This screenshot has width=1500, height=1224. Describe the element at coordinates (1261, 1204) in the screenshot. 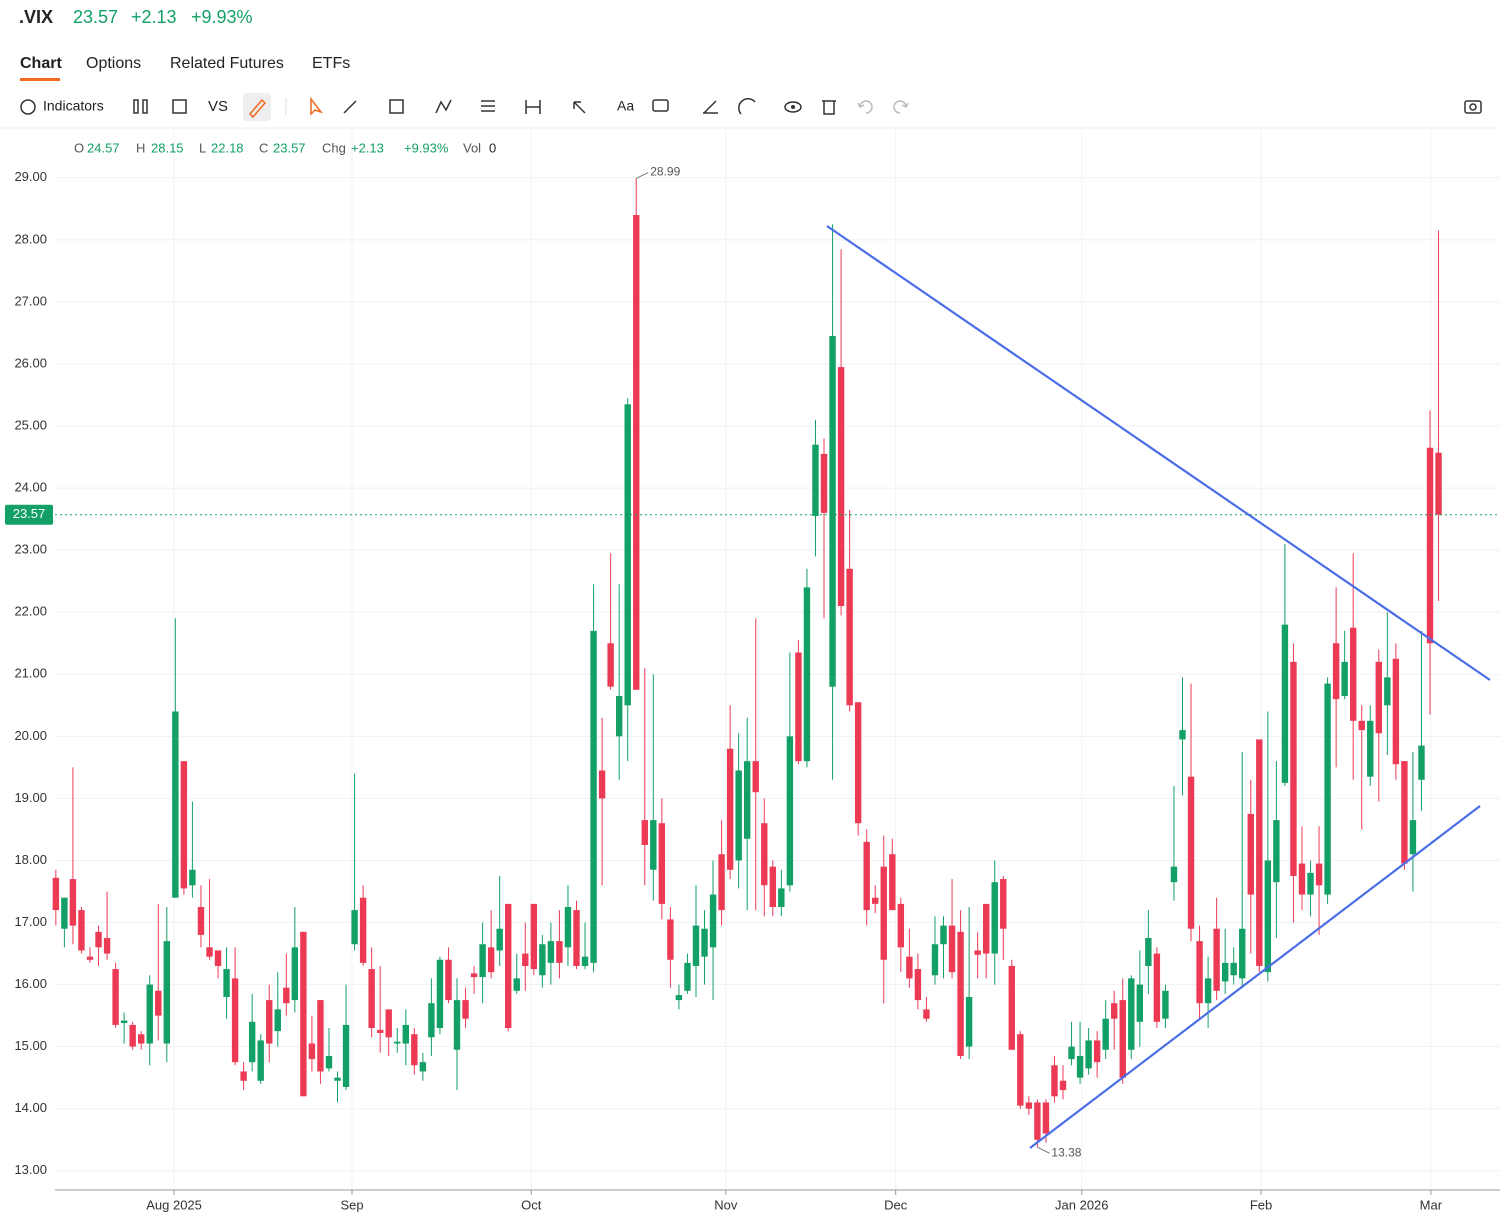

I see `x-tick-label: Feb` at that location.